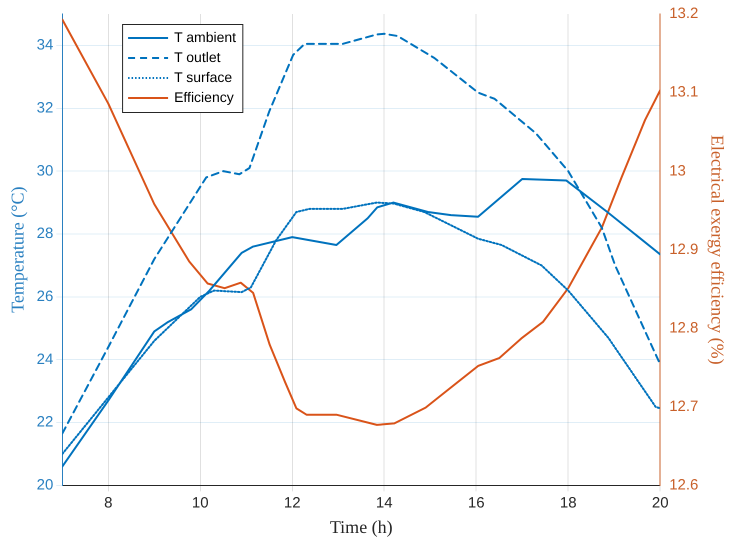 This screenshot has height=543, width=735. I want to click on y2-tick-label: 13.1, so click(683, 92).